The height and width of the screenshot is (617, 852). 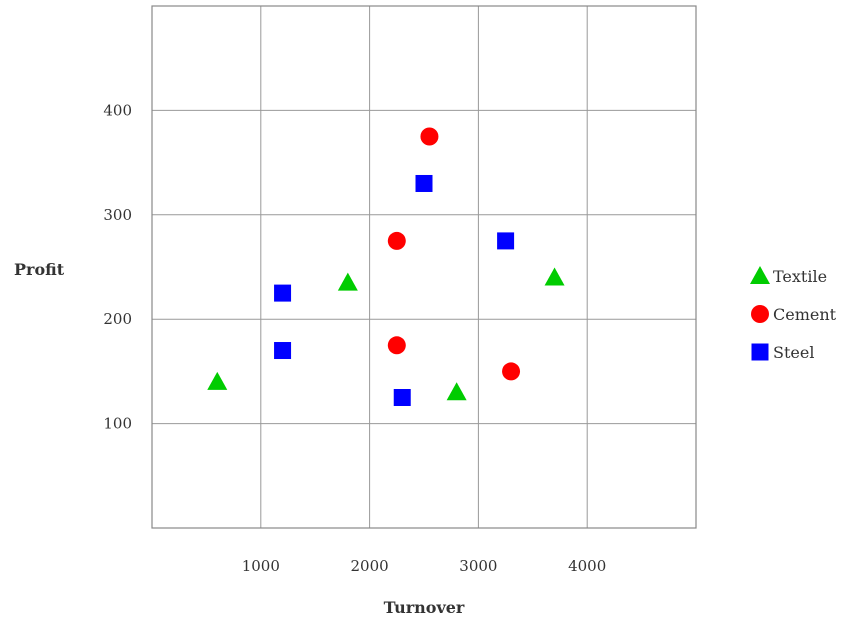 What do you see at coordinates (760, 275) in the screenshot?
I see `legend-marker-textile` at bounding box center [760, 275].